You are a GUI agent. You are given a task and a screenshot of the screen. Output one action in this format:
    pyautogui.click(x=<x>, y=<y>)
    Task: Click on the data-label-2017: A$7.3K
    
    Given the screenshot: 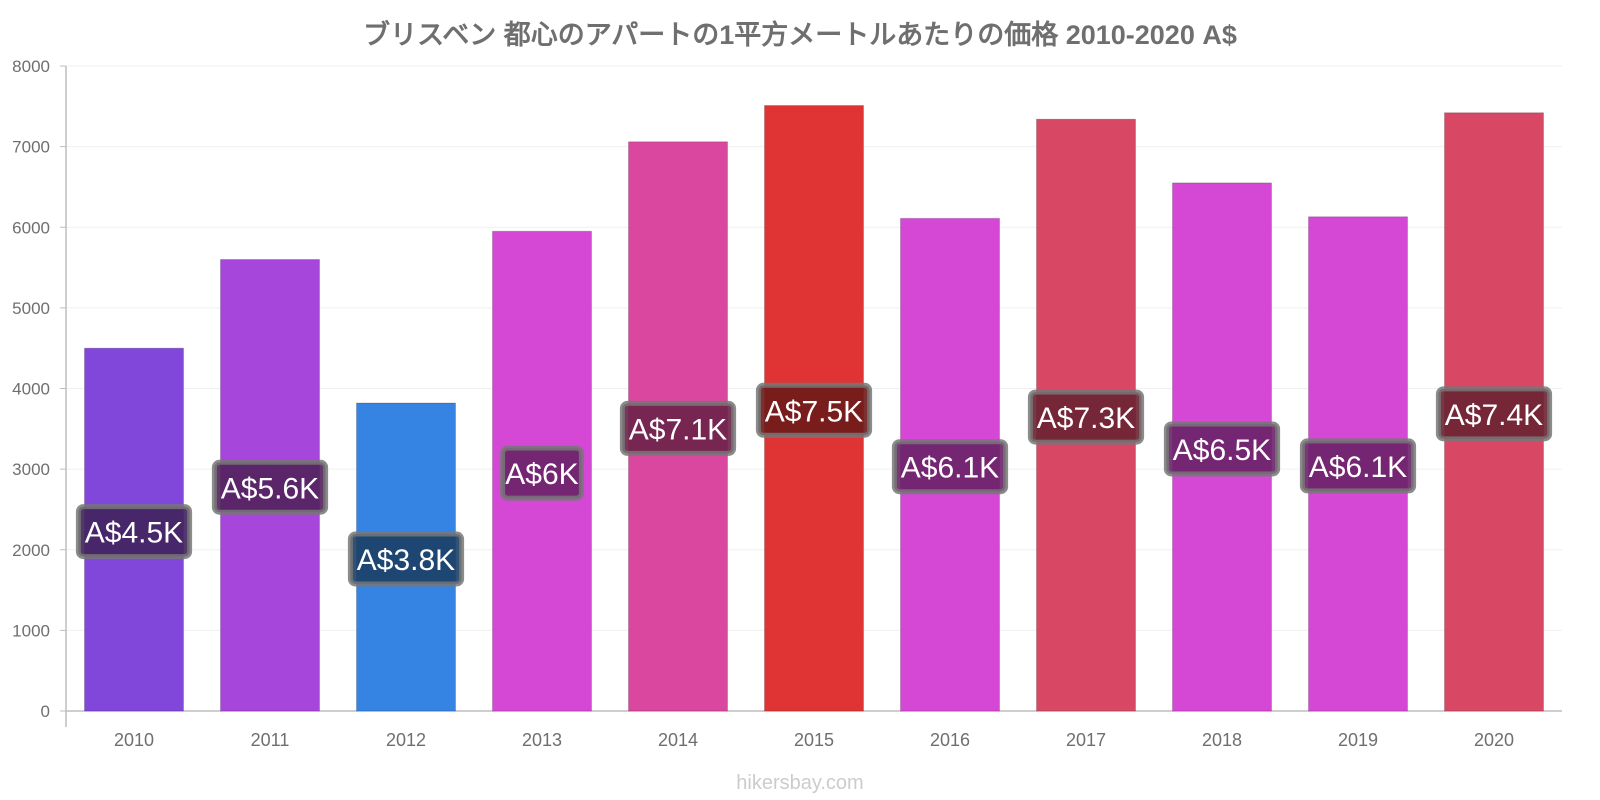 What is the action you would take?
    pyautogui.click(x=1086, y=417)
    